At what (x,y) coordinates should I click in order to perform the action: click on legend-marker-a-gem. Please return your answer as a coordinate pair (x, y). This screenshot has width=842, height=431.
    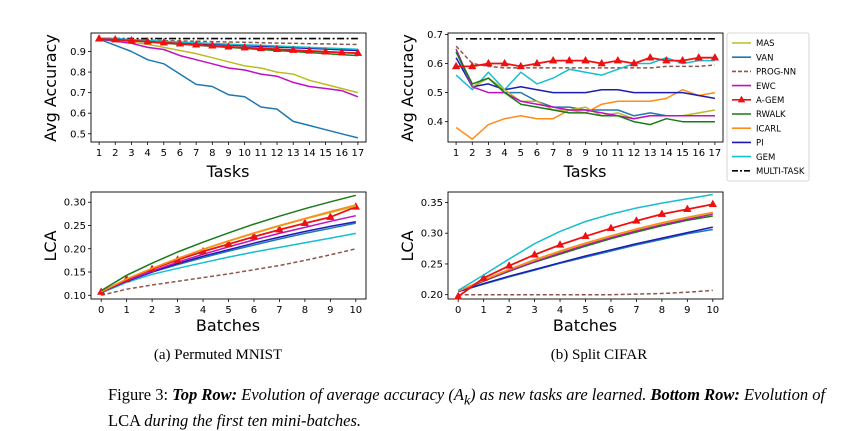
    Looking at the image, I should click on (741, 99).